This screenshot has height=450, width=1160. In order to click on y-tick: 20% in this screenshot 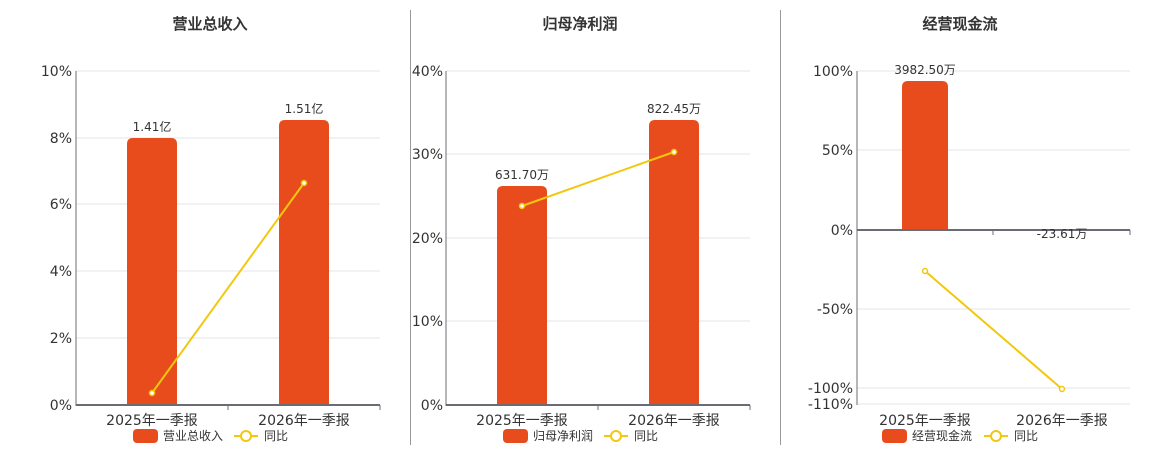, I will do `click(427, 239)`.